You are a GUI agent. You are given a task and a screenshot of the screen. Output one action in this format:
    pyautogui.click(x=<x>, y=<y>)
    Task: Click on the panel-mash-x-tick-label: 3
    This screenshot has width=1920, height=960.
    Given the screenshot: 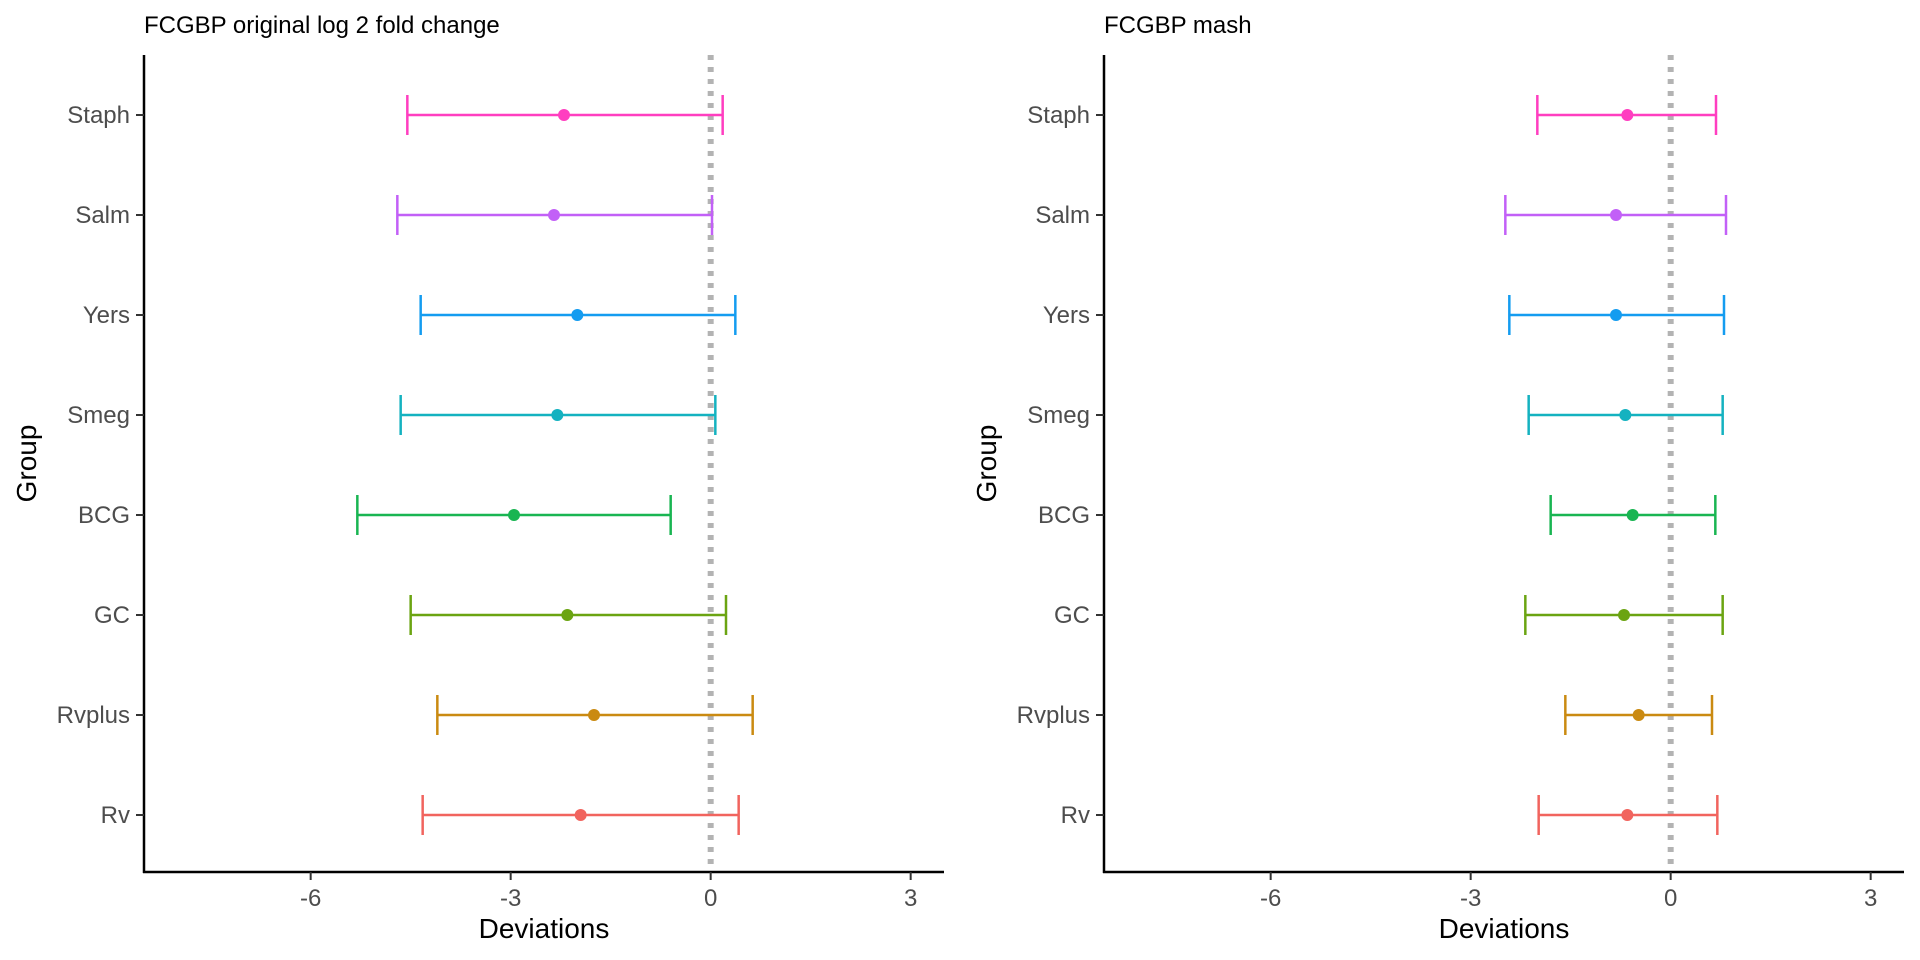 What is the action you would take?
    pyautogui.click(x=1870, y=898)
    